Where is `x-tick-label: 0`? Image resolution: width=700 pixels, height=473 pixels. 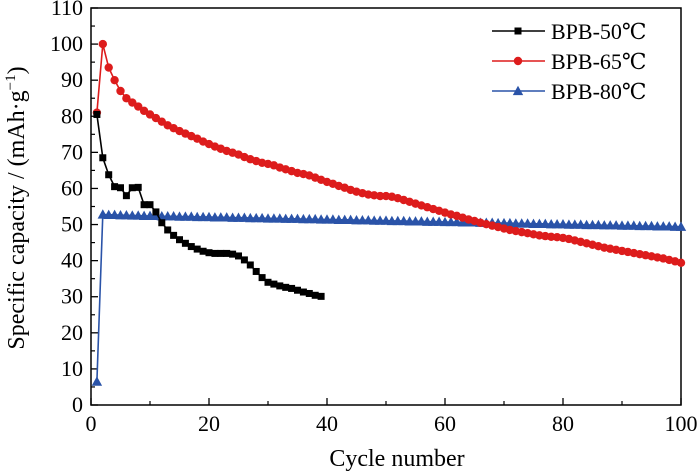
x-tick-label: 0 is located at coordinates (91, 423).